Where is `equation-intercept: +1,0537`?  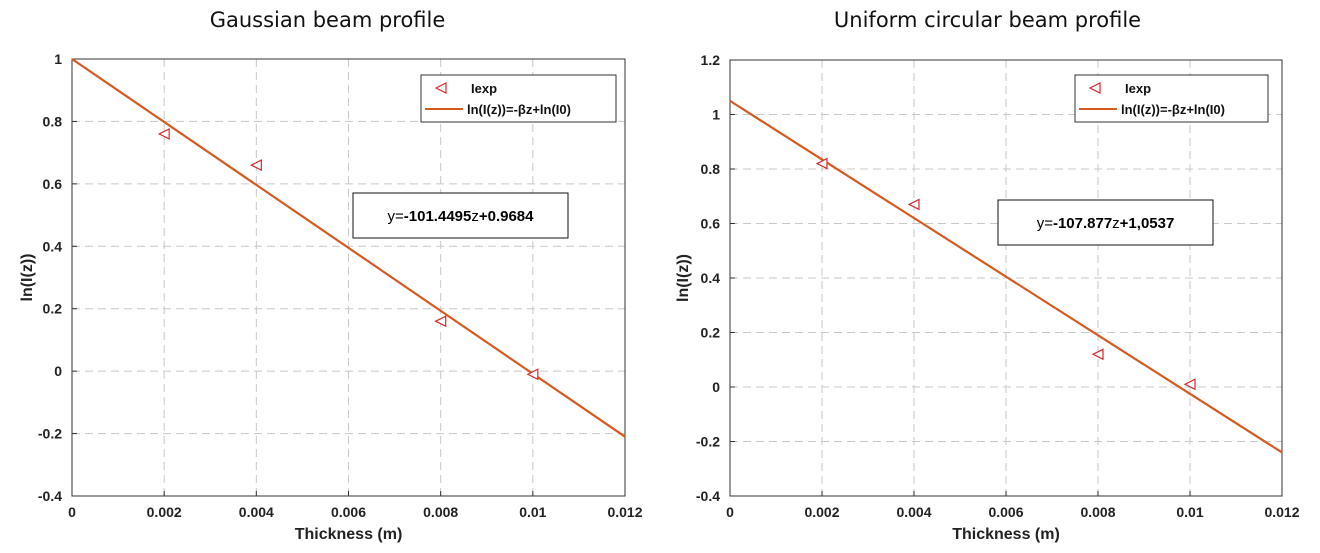
equation-intercept: +1,0537 is located at coordinates (1147, 223).